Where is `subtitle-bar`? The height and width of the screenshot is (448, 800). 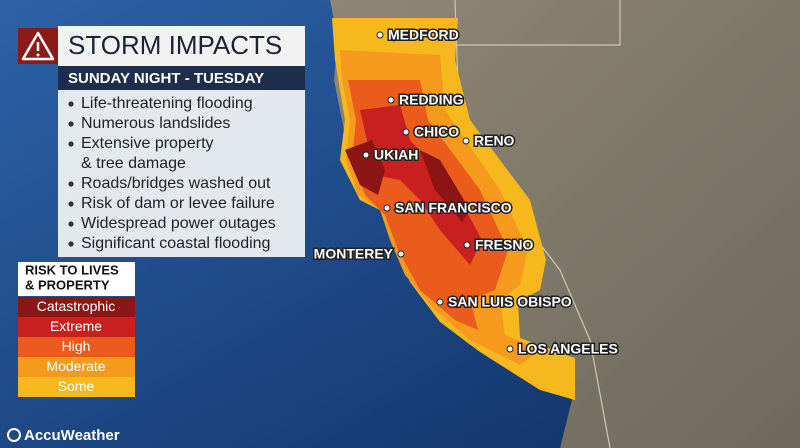
subtitle-bar is located at coordinates (181, 78).